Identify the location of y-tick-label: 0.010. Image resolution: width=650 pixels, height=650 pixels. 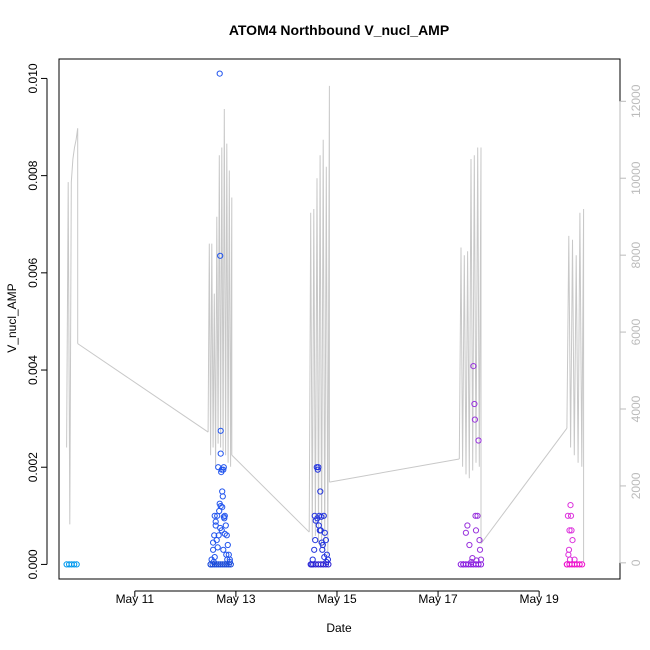
(33, 78).